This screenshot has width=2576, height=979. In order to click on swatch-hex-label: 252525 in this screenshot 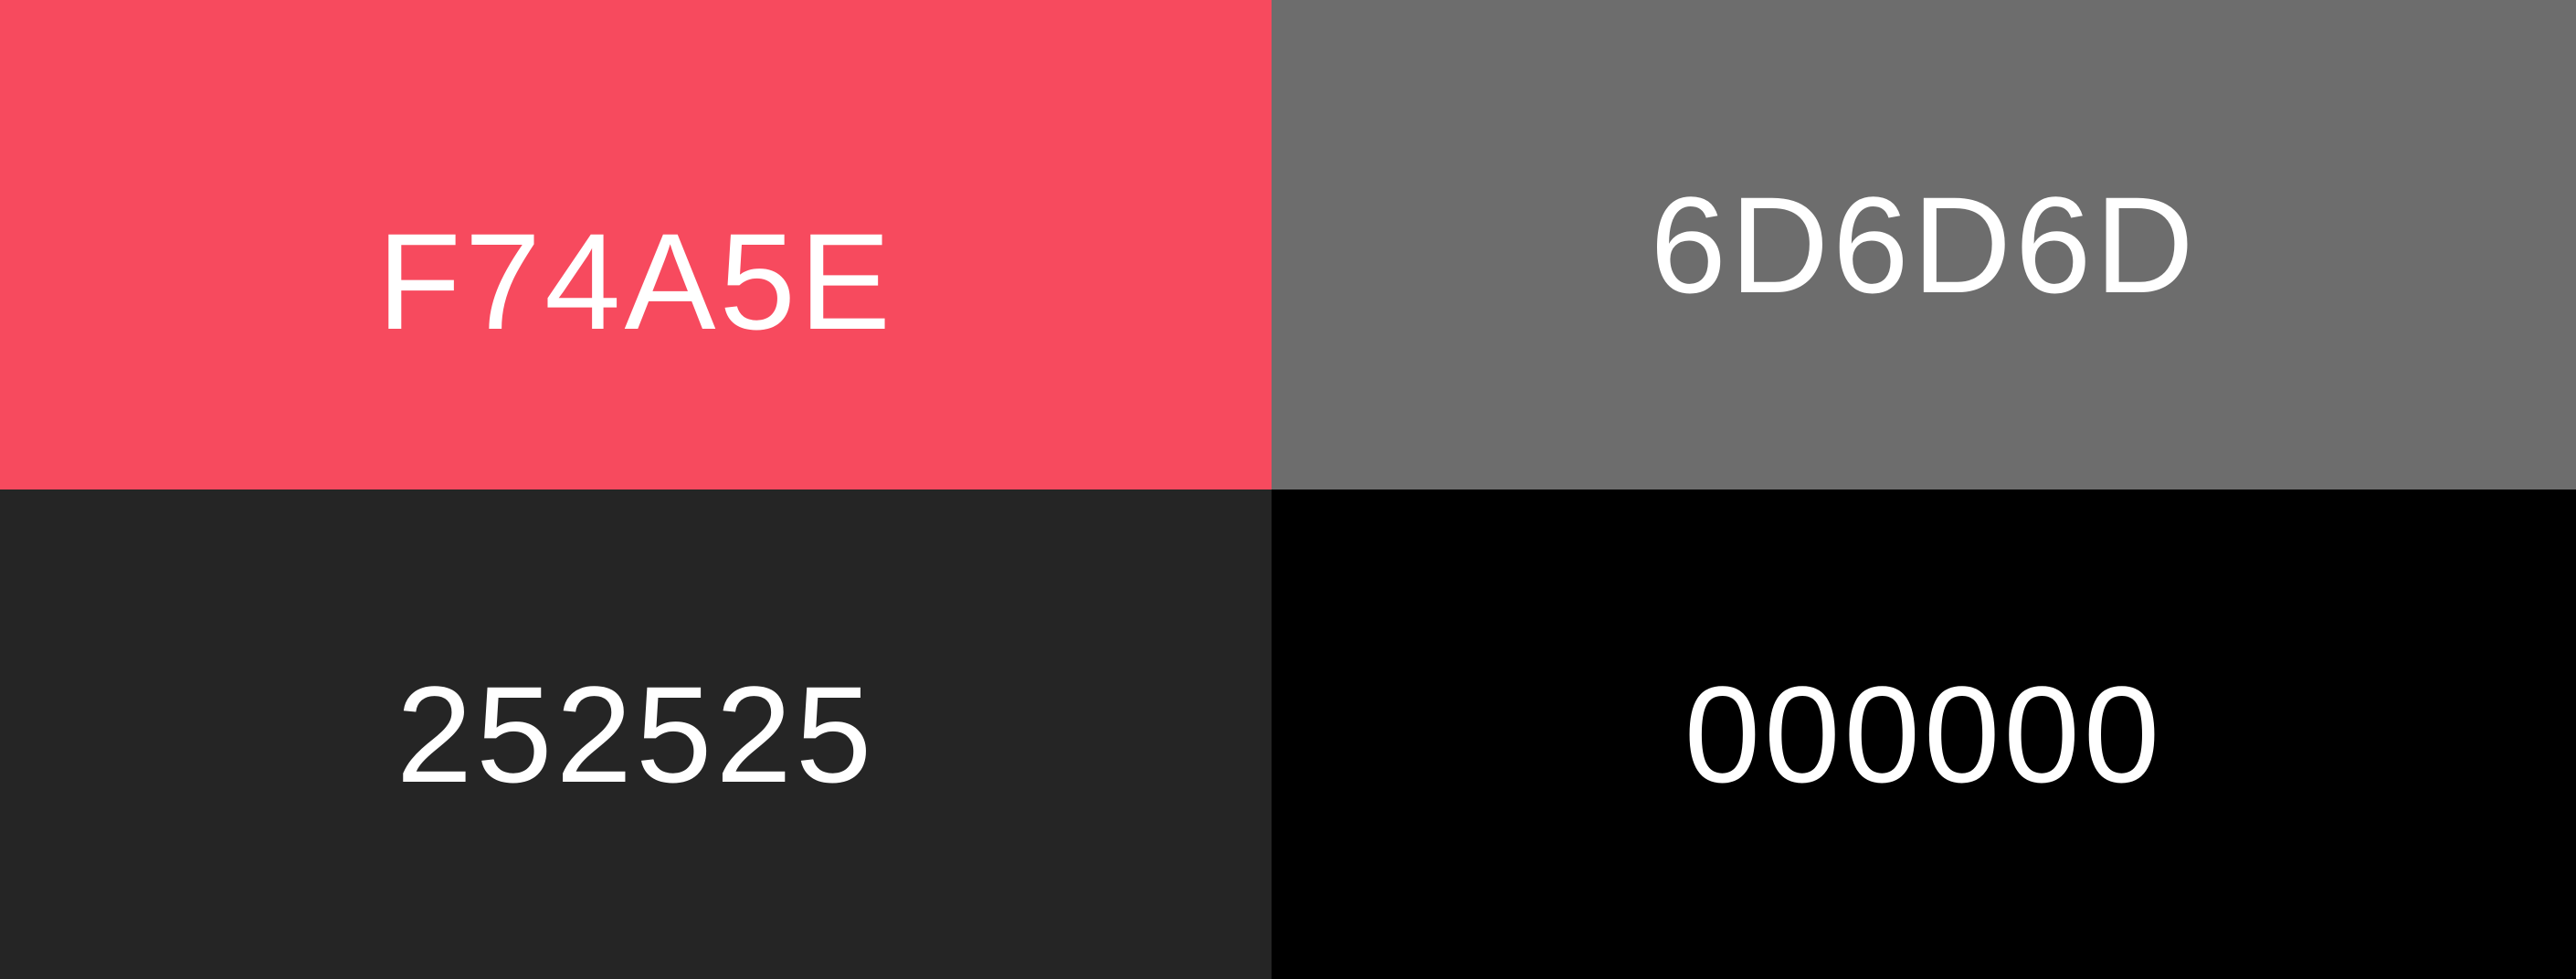, I will do `click(636, 734)`.